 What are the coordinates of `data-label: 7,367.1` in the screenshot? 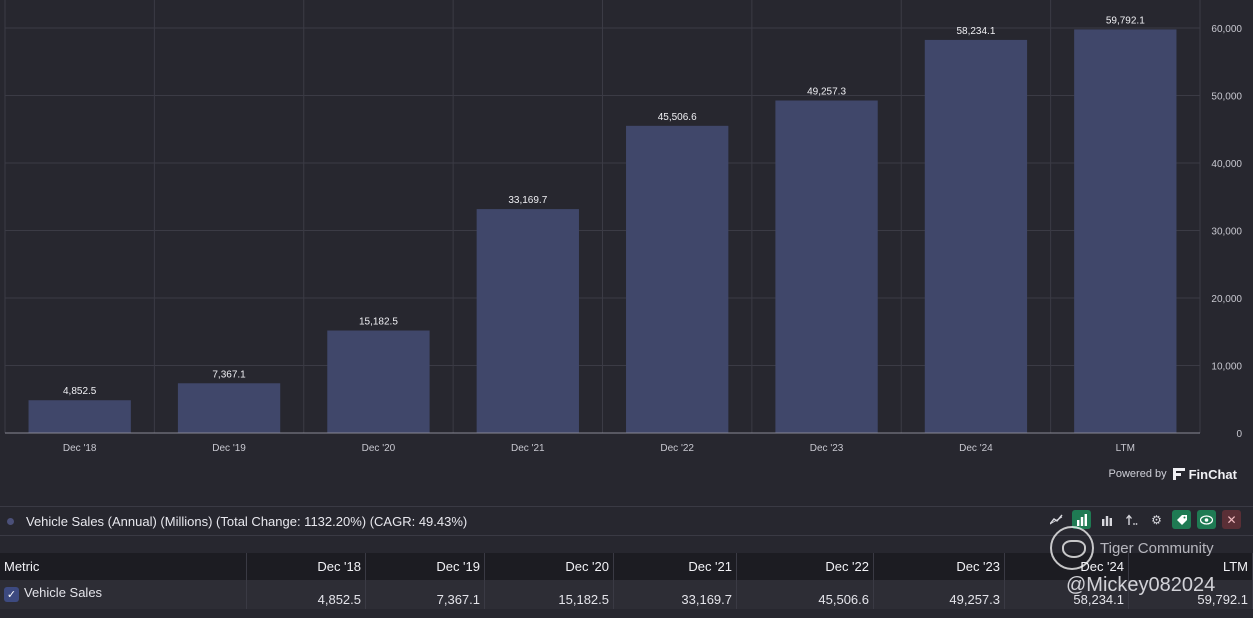 It's located at (229, 374).